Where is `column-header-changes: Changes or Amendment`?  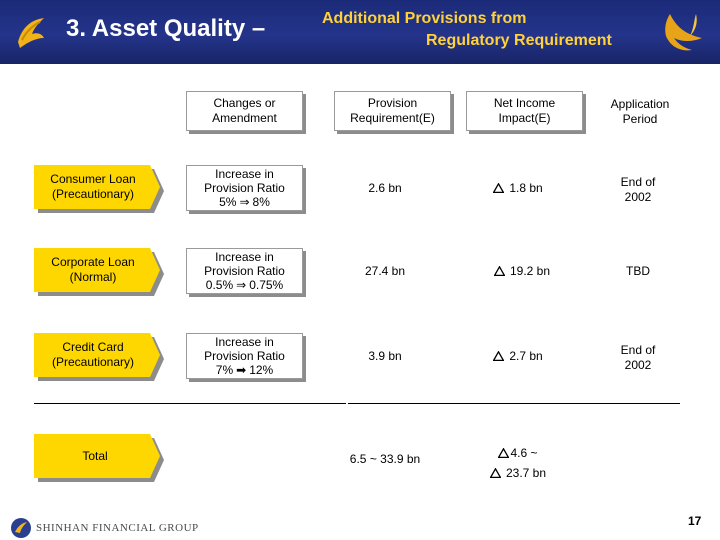 column-header-changes: Changes or Amendment is located at coordinates (244, 111).